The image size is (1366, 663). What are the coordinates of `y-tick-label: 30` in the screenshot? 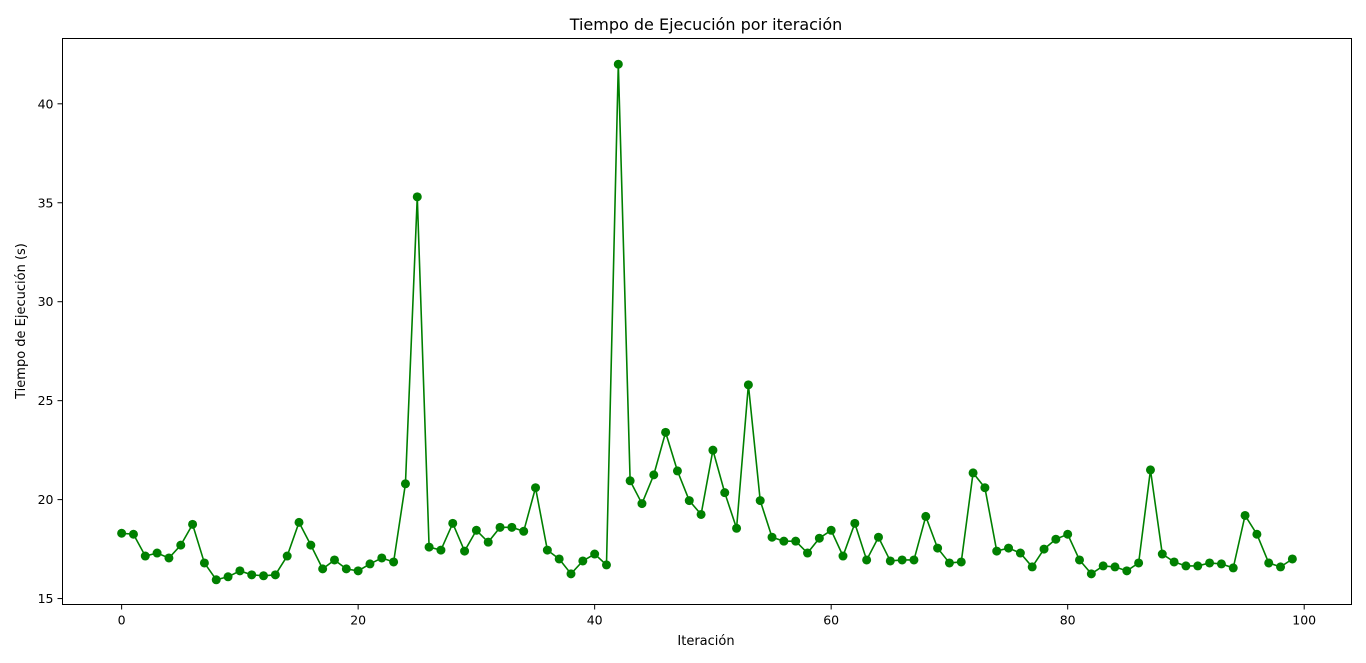 It's located at (46, 301).